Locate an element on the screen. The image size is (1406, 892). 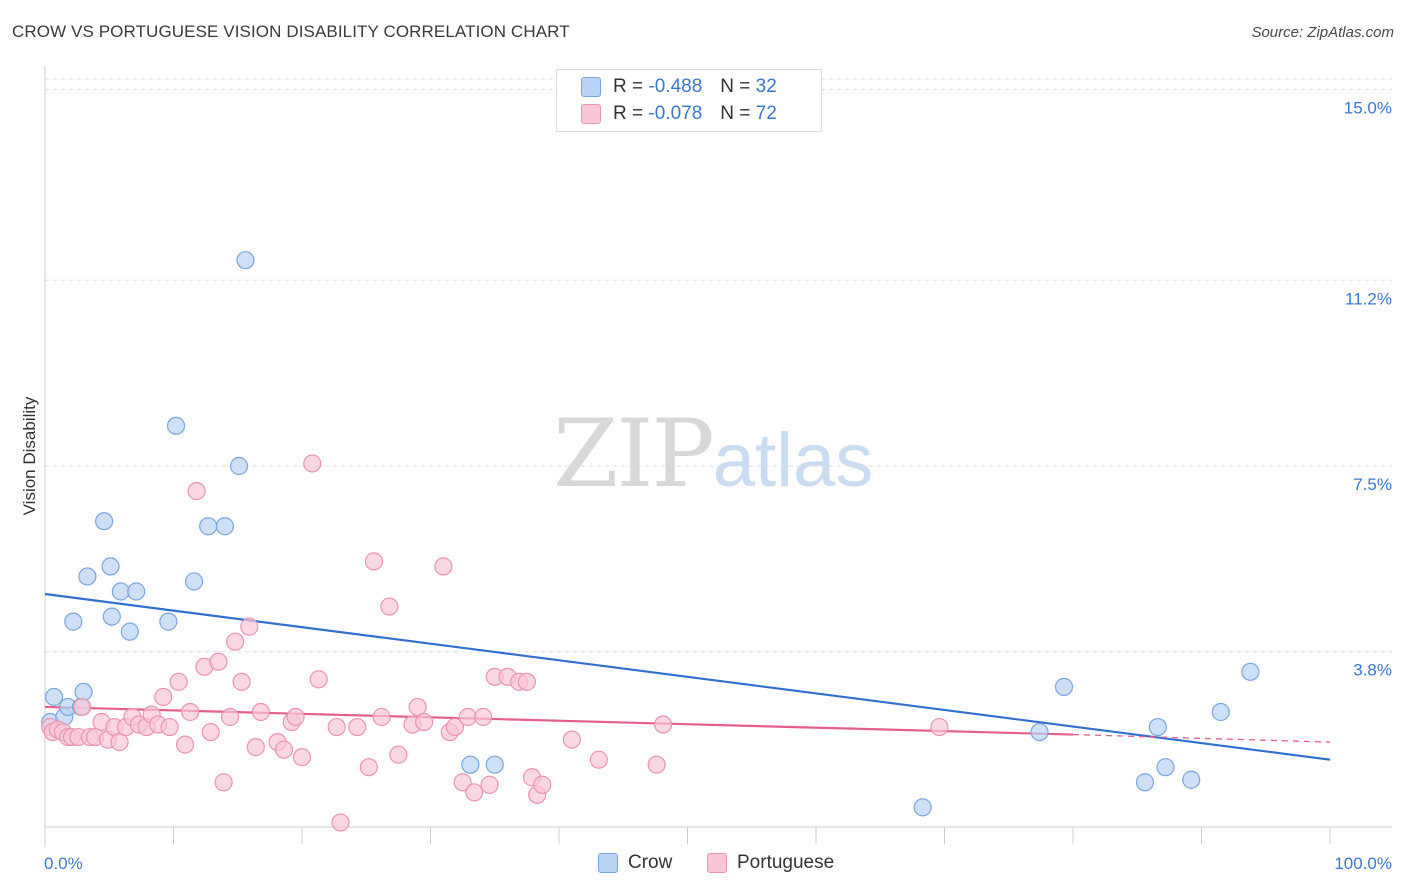
y-tick-label: 3.8% is located at coordinates (1372, 670).